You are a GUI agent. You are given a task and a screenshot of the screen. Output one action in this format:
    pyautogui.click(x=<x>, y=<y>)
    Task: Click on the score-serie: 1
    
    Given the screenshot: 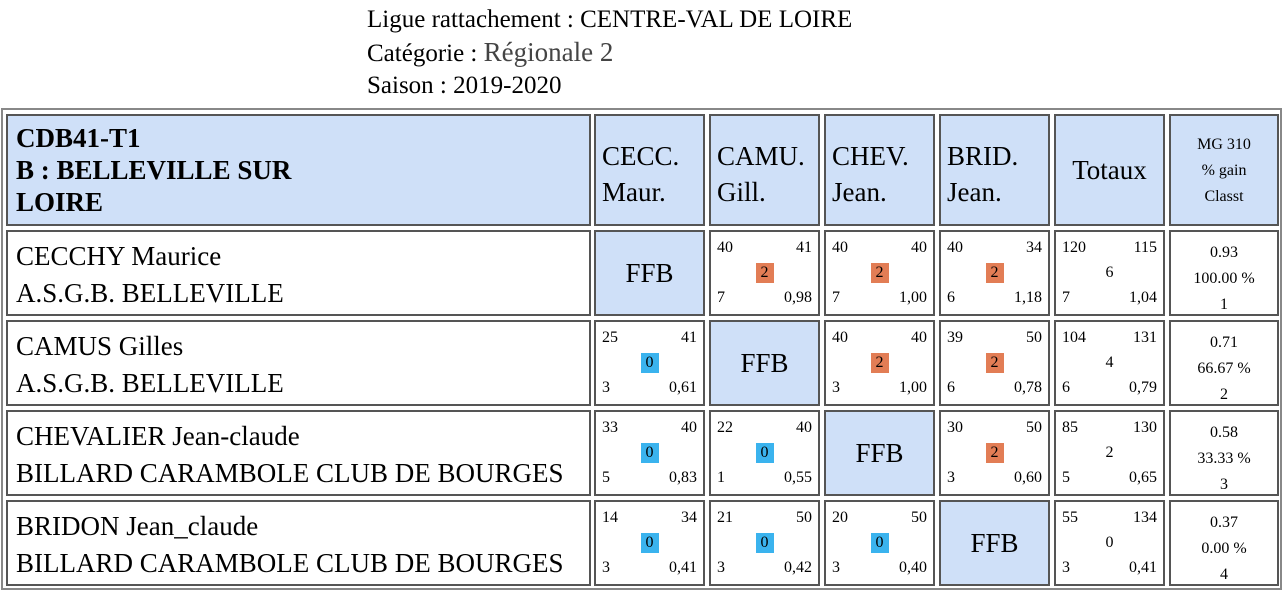 What is the action you would take?
    pyautogui.click(x=721, y=477)
    